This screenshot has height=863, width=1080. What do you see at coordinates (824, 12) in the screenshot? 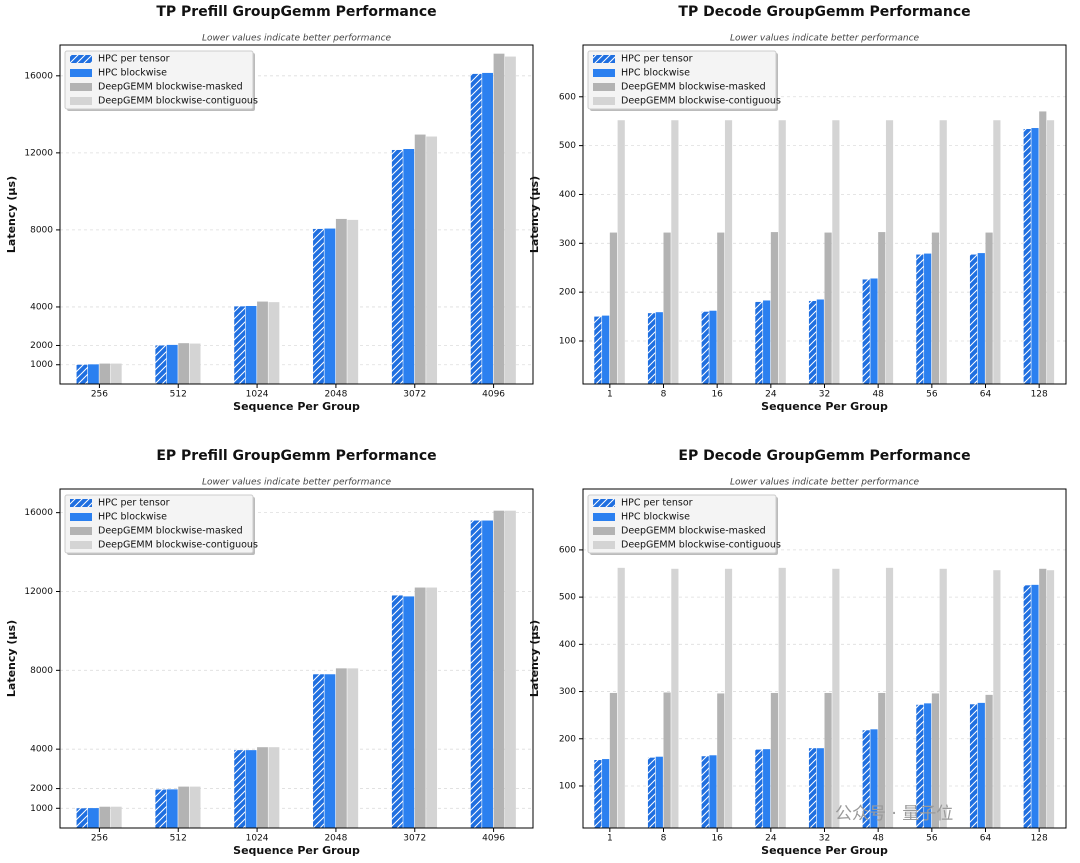
I see `chart-title: TP Decode GroupGemm Performance` at bounding box center [824, 12].